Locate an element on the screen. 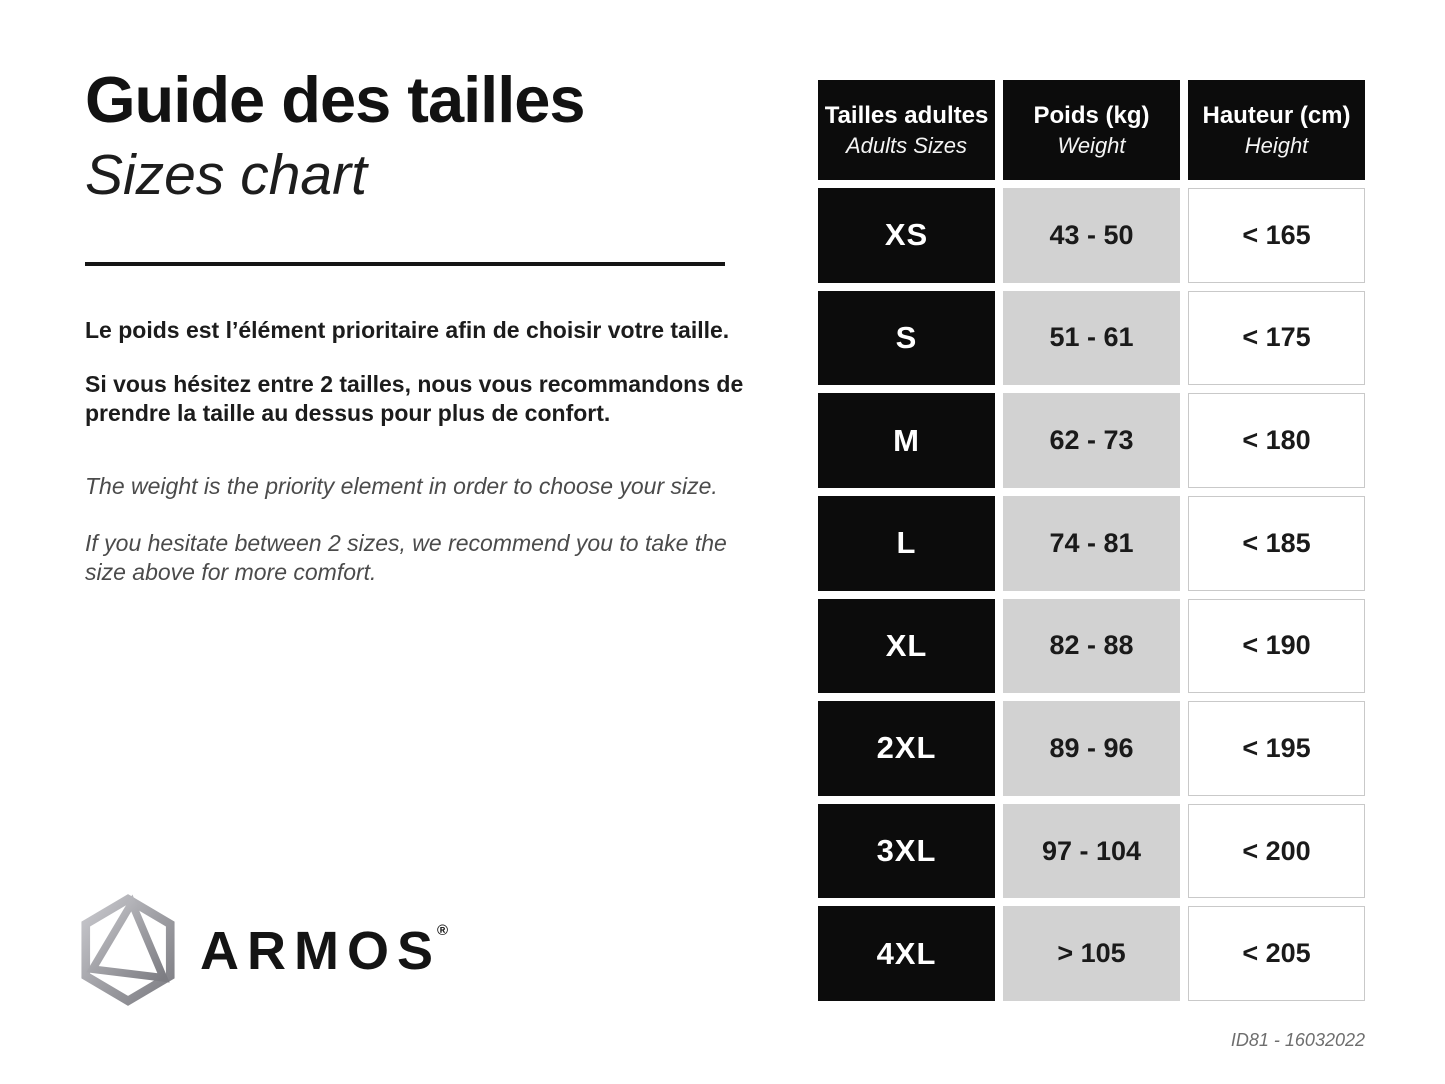 The image size is (1445, 1084). size-cell-4xl: 4XL is located at coordinates (906, 953).